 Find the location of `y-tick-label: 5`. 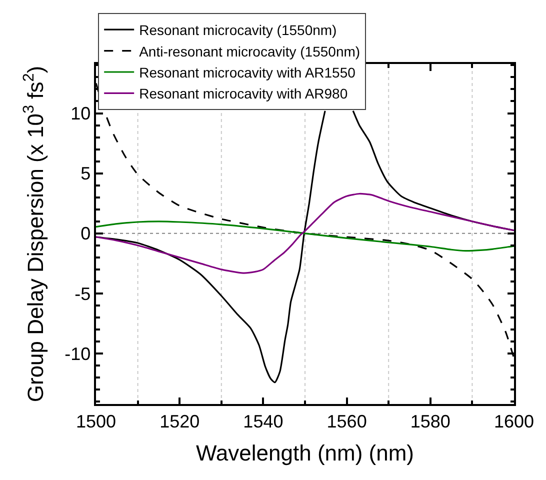

y-tick-label: 5 is located at coordinates (85, 174).